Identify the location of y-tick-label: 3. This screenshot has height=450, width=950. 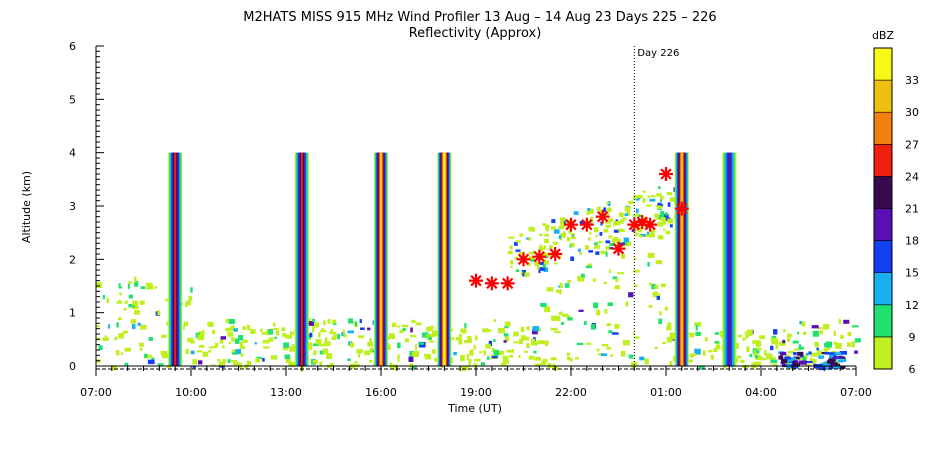
(72, 206).